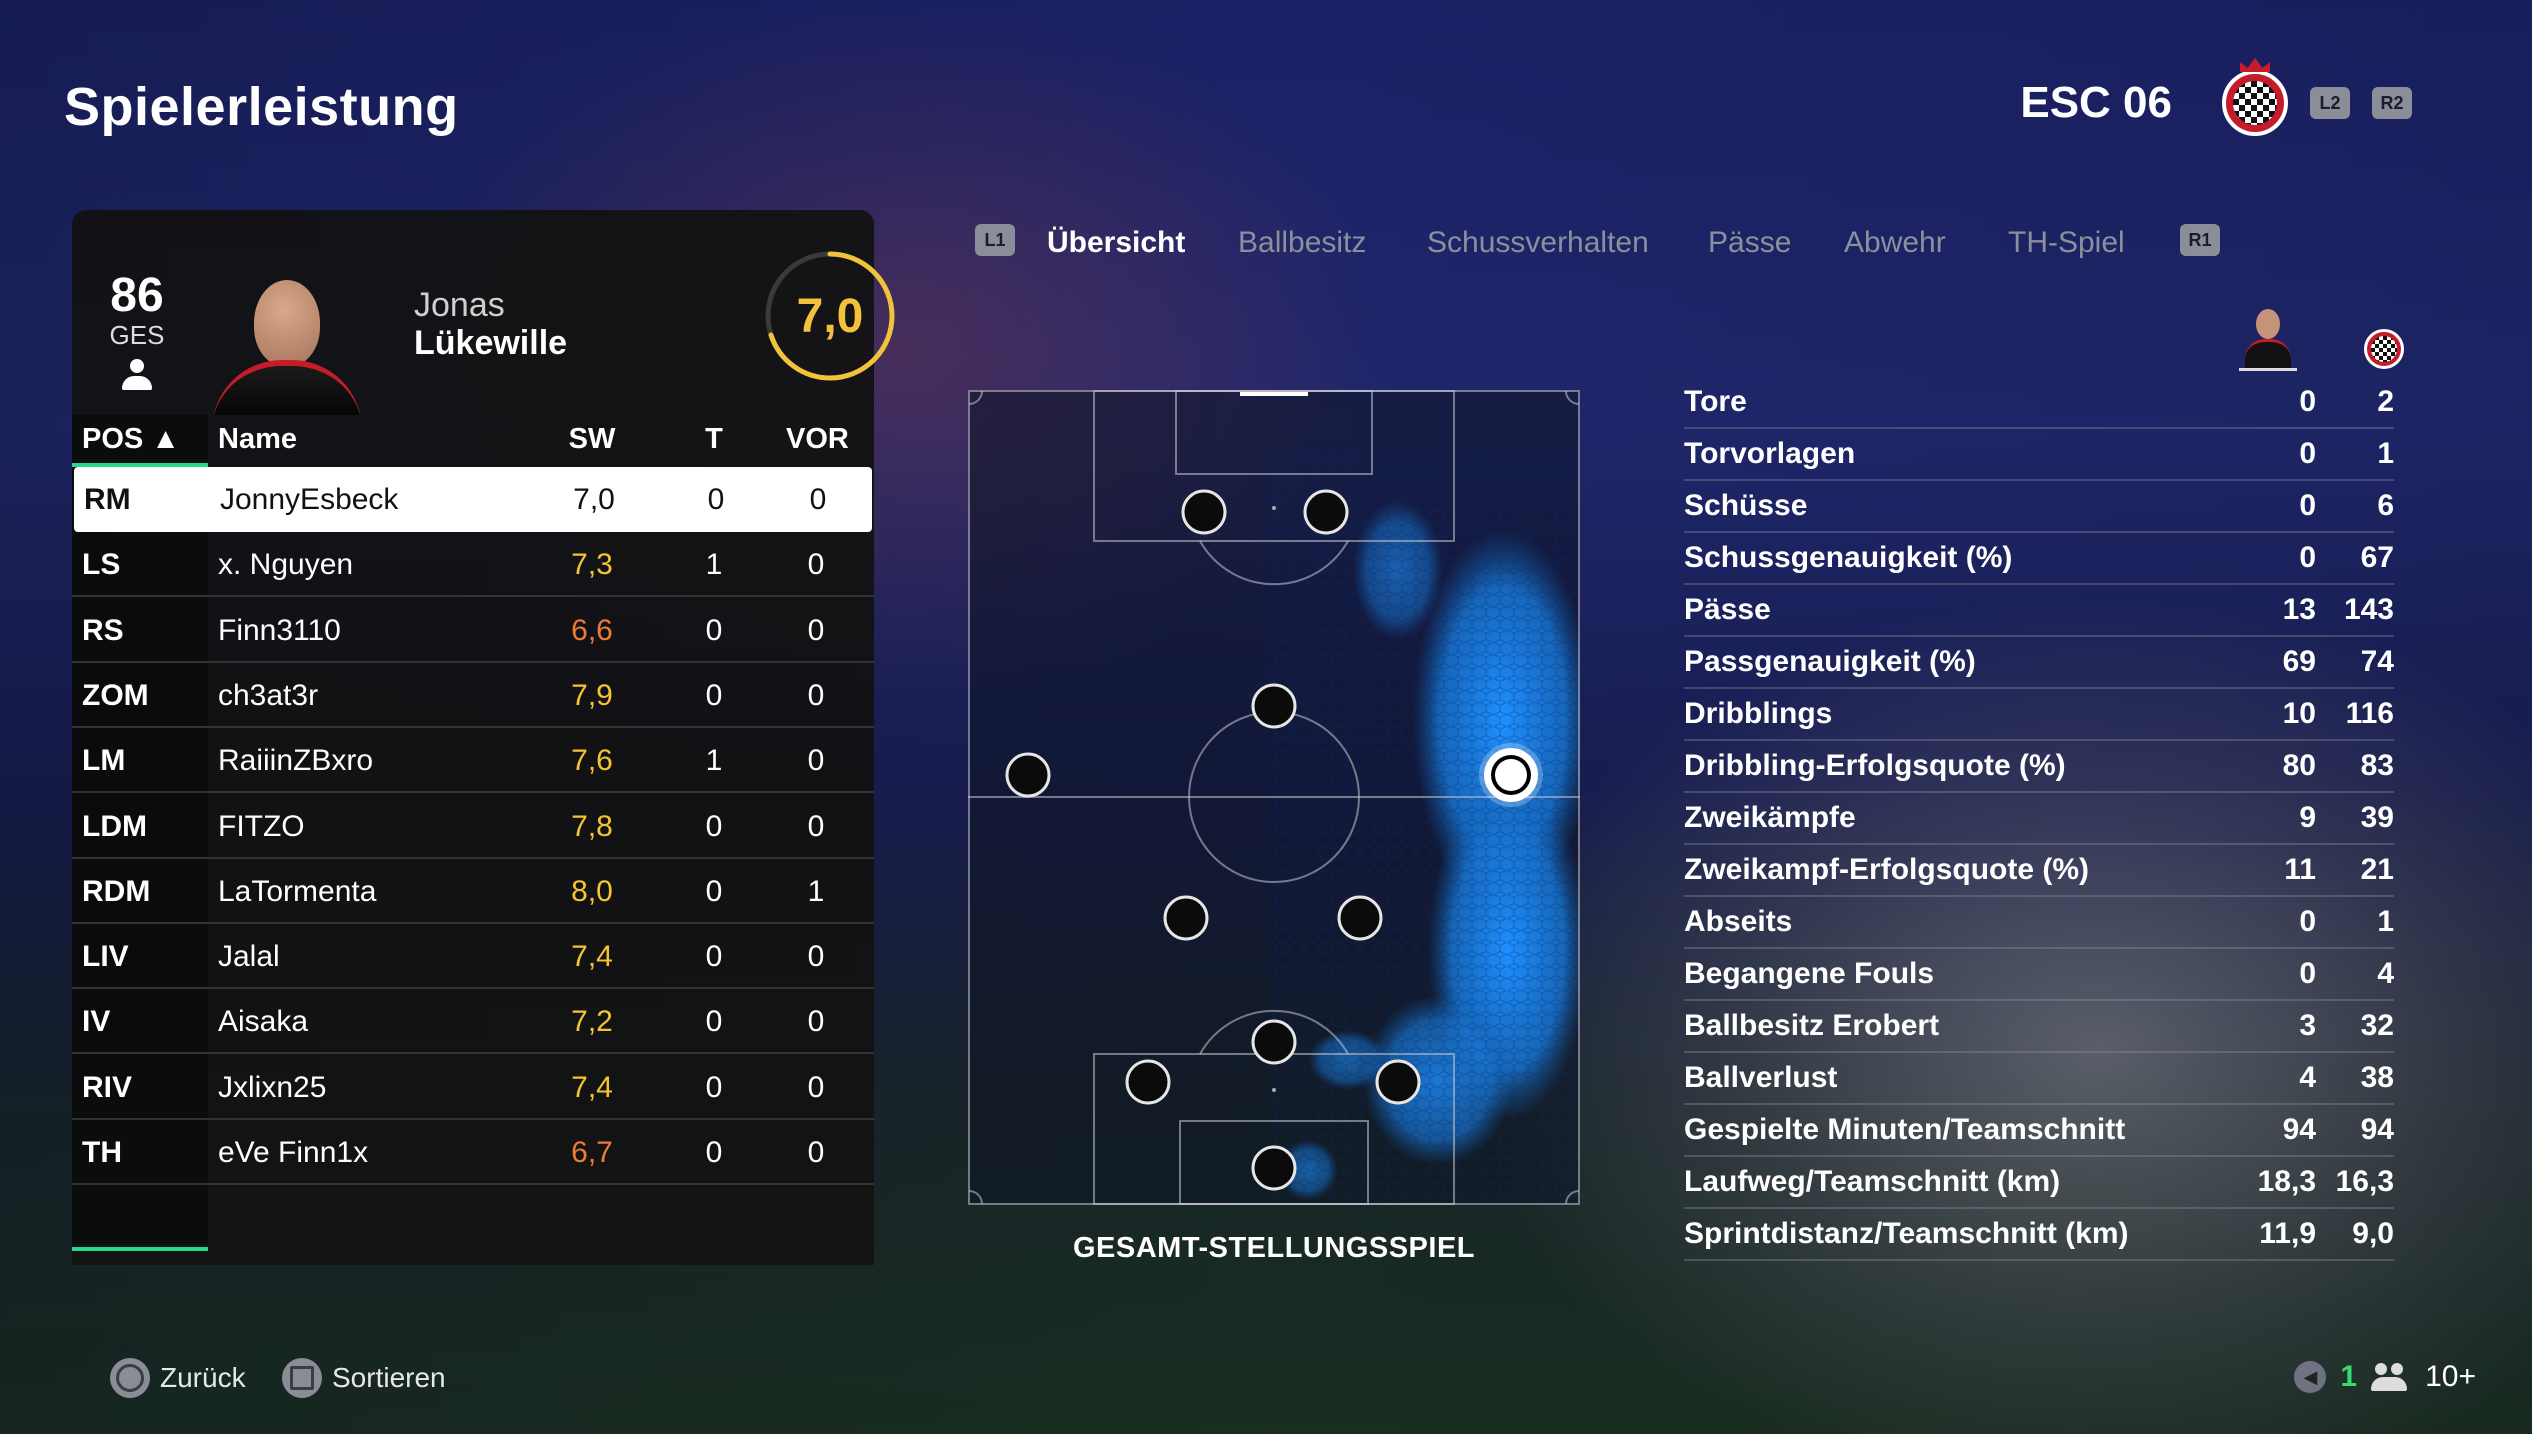  Describe the element at coordinates (1750, 242) in the screenshot. I see `tab-paesse: Pässe` at that location.